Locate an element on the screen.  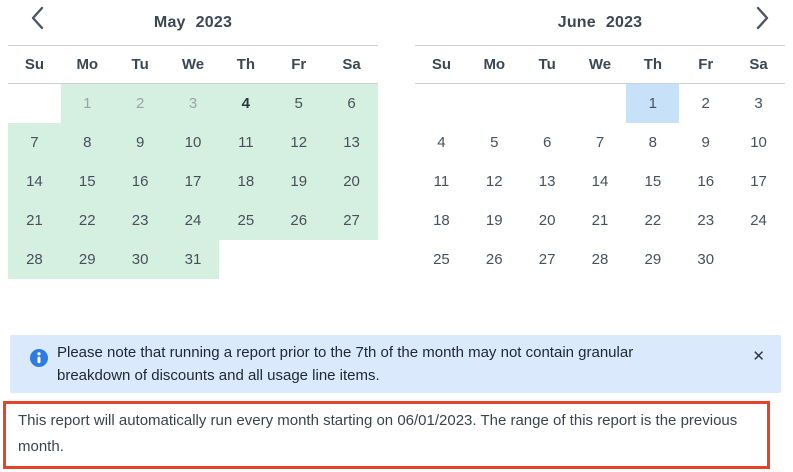
weekday-row-may: Su Mo Tu We Th Fr Sa is located at coordinates (193, 64).